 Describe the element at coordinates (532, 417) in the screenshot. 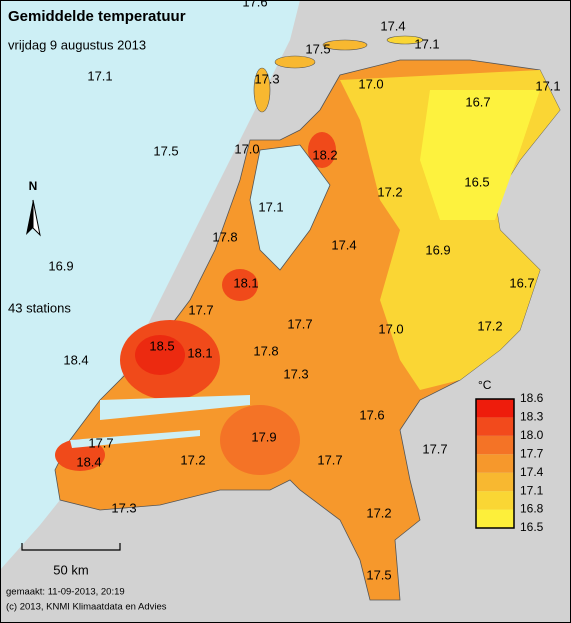

I see `legend-label: 18.3` at that location.